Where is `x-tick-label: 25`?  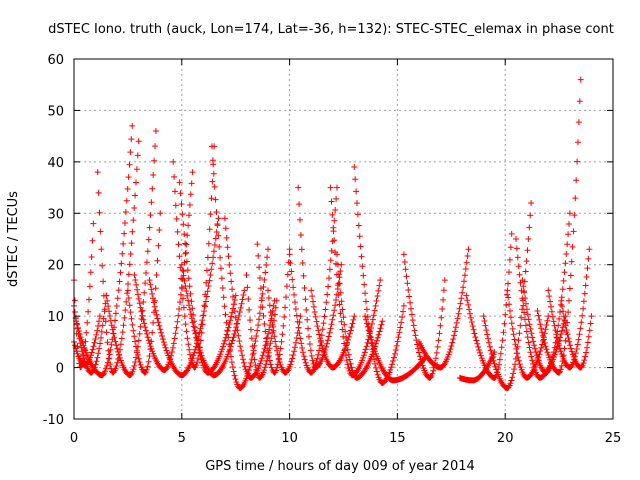 x-tick-label: 25 is located at coordinates (613, 438).